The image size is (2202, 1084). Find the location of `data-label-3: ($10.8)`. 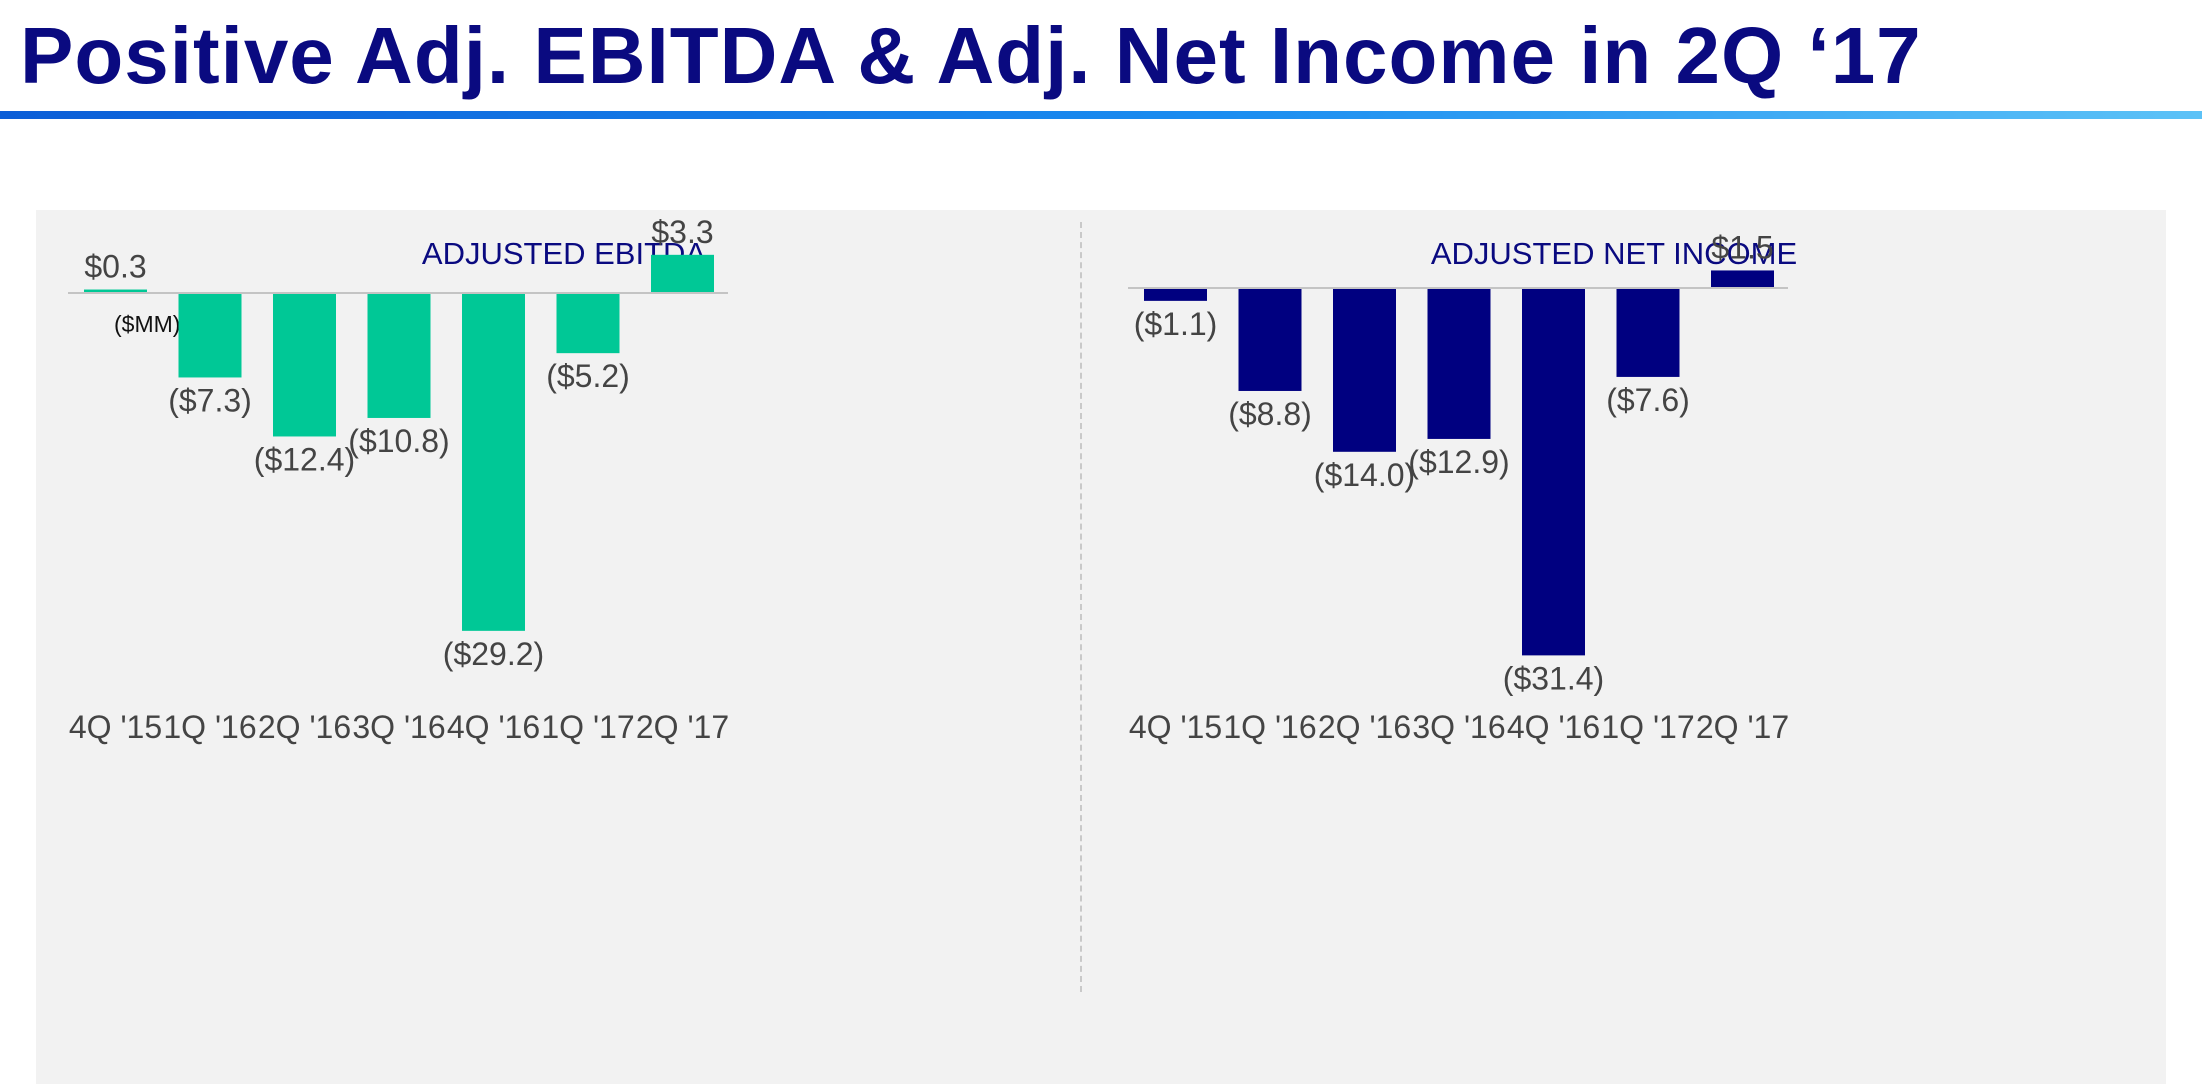

data-label-3: ($10.8) is located at coordinates (398, 441).